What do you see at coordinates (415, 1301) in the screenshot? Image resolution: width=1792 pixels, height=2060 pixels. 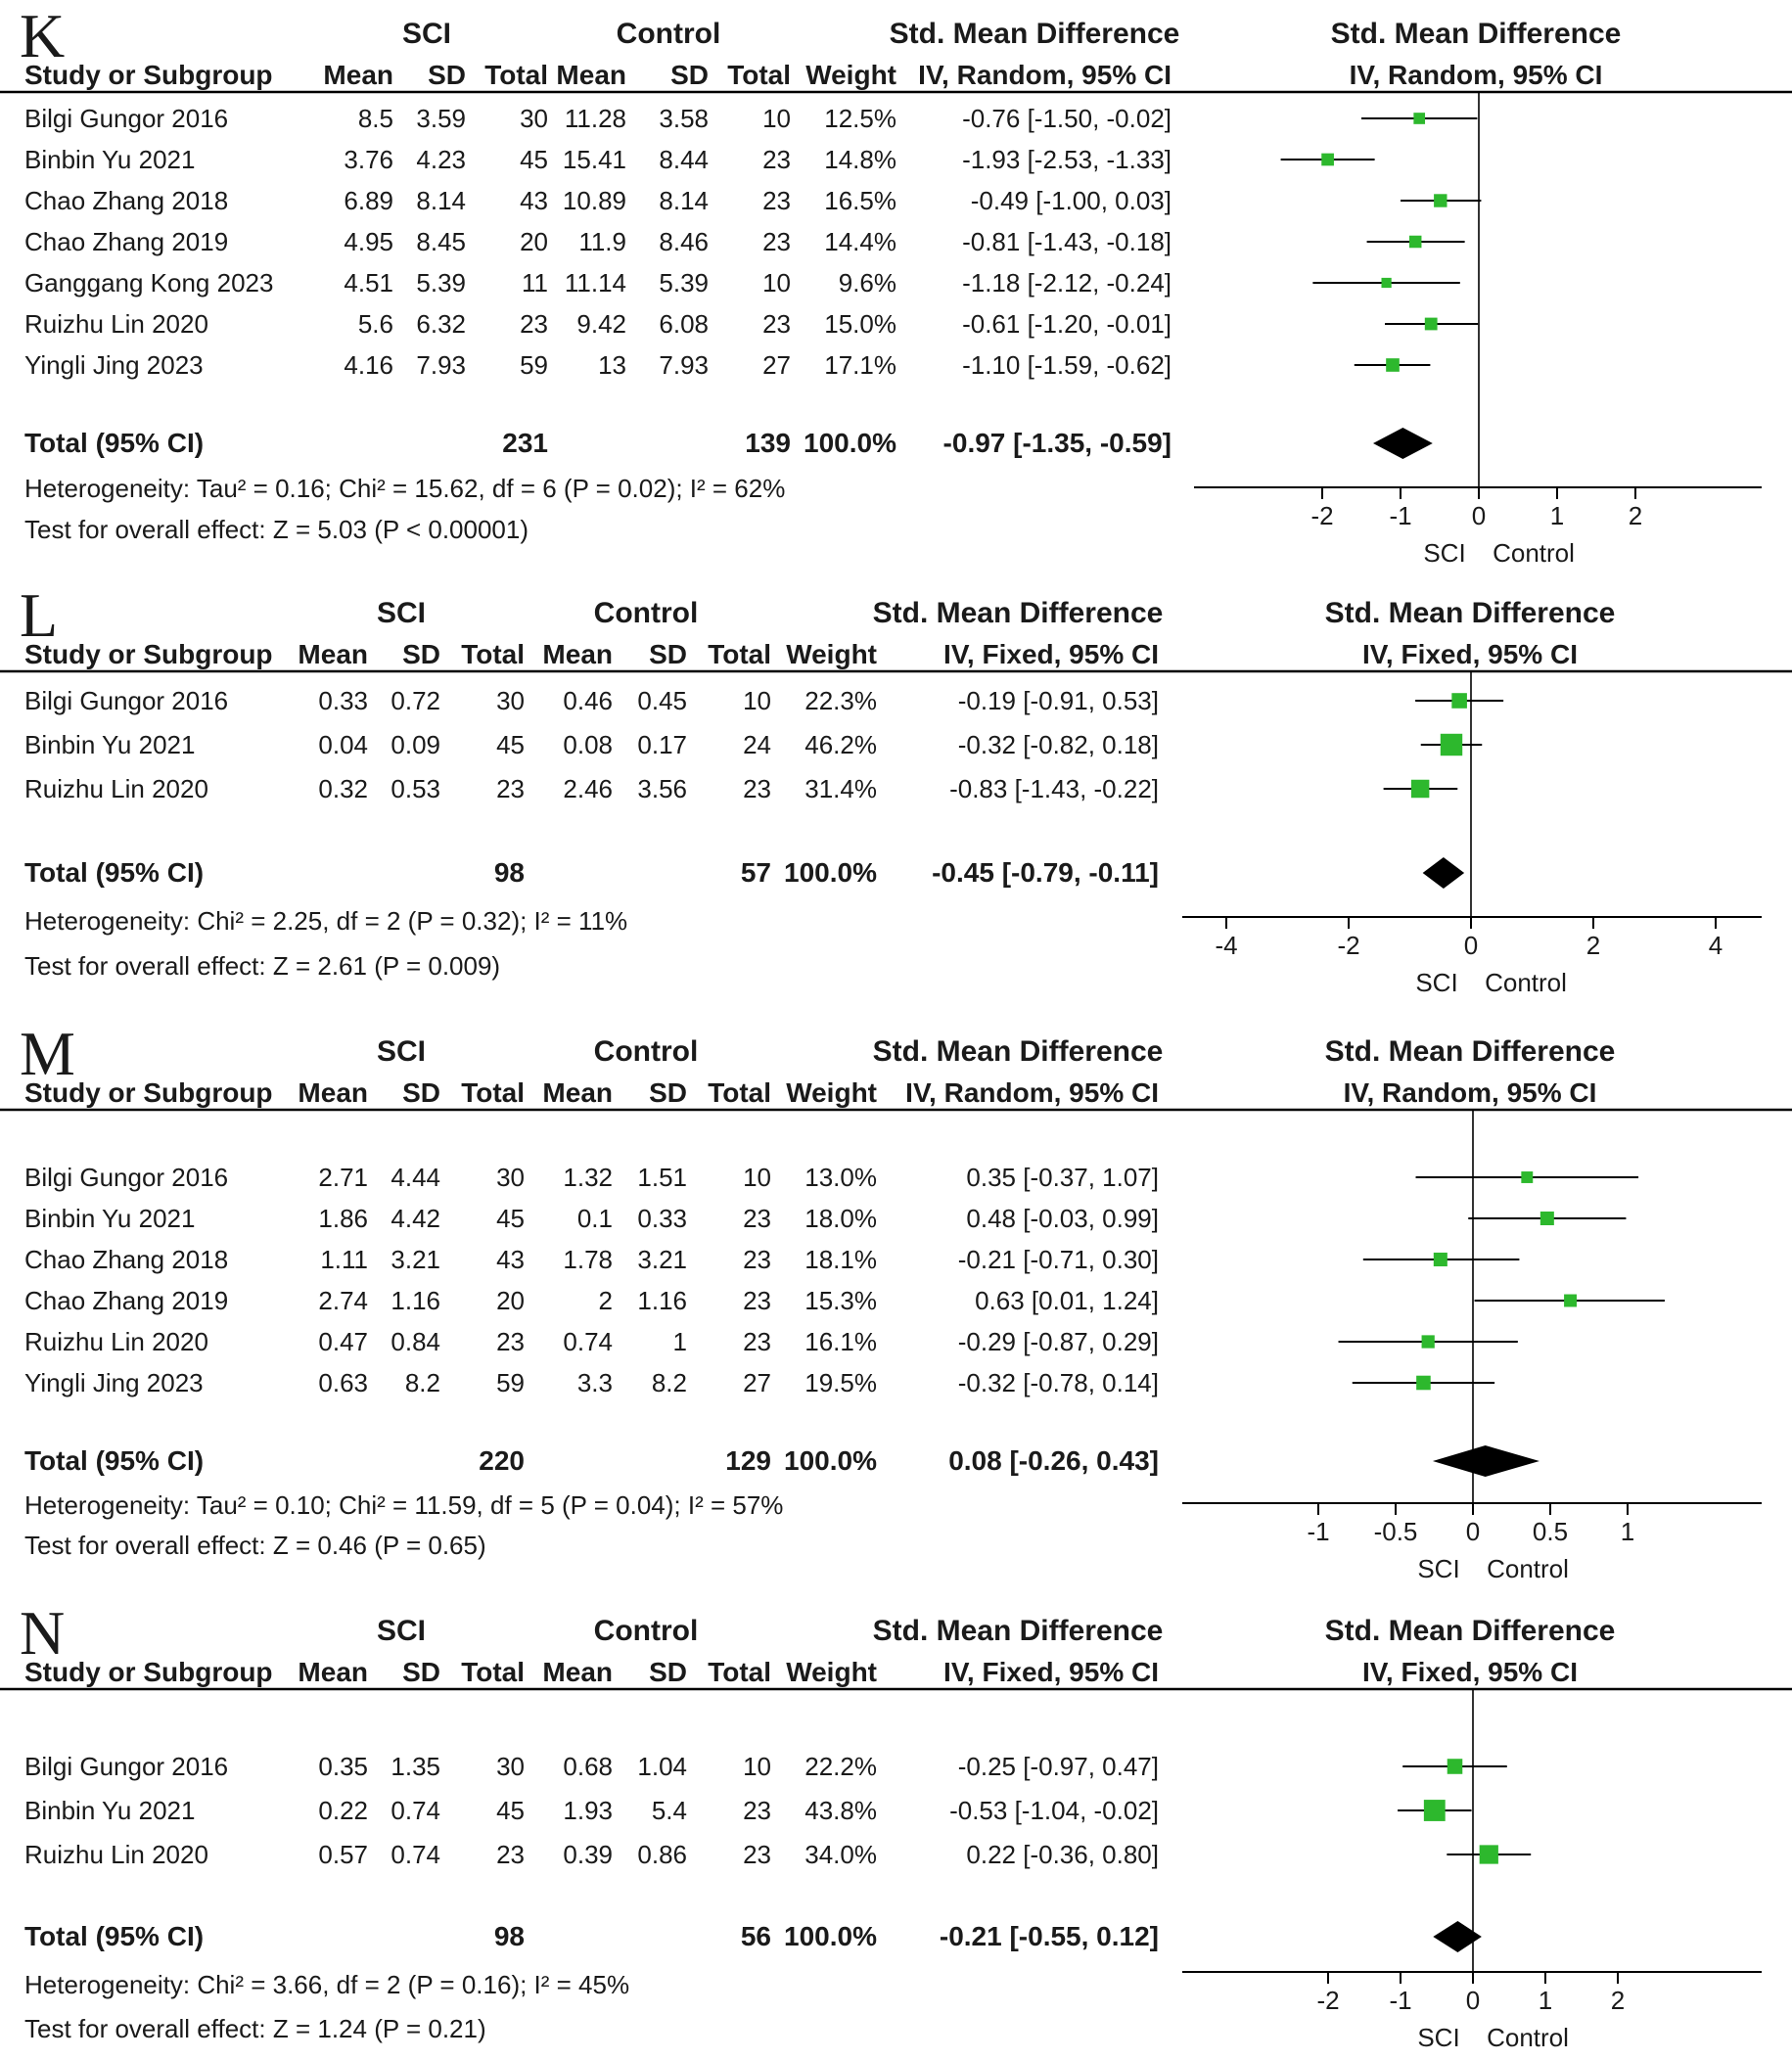 I see `sci-sd: 1.16` at bounding box center [415, 1301].